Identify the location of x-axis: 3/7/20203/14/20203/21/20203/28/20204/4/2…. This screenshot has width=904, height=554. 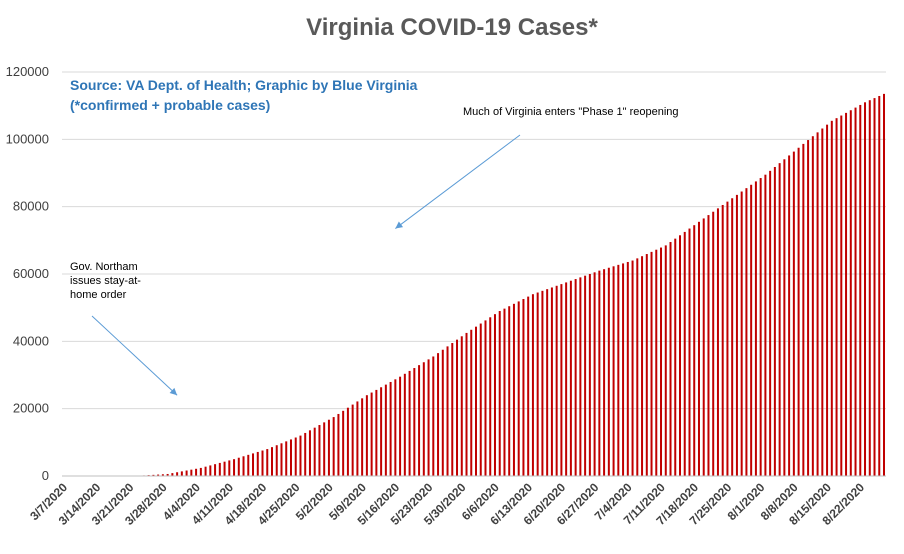
(456, 501).